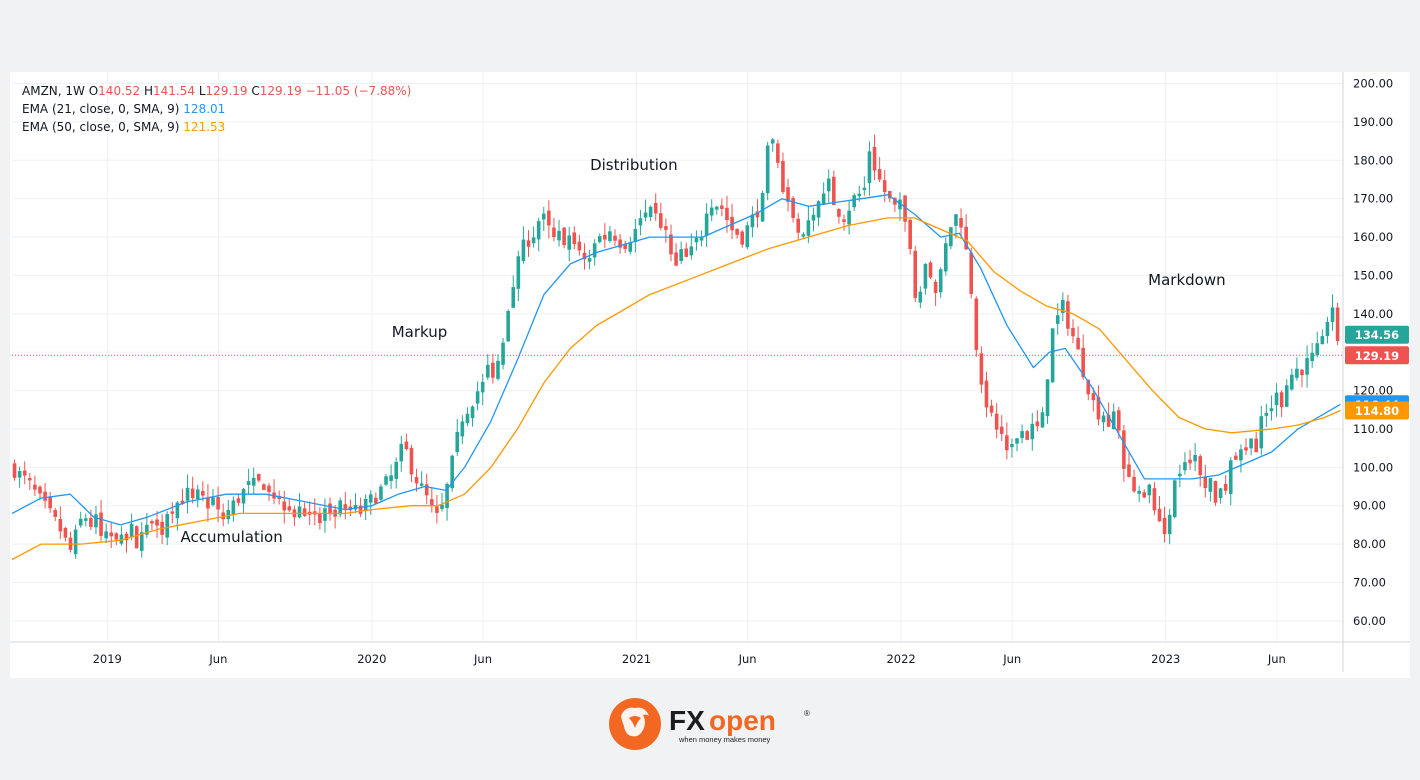  I want to click on brand-tagline: when money makes money, so click(724, 739).